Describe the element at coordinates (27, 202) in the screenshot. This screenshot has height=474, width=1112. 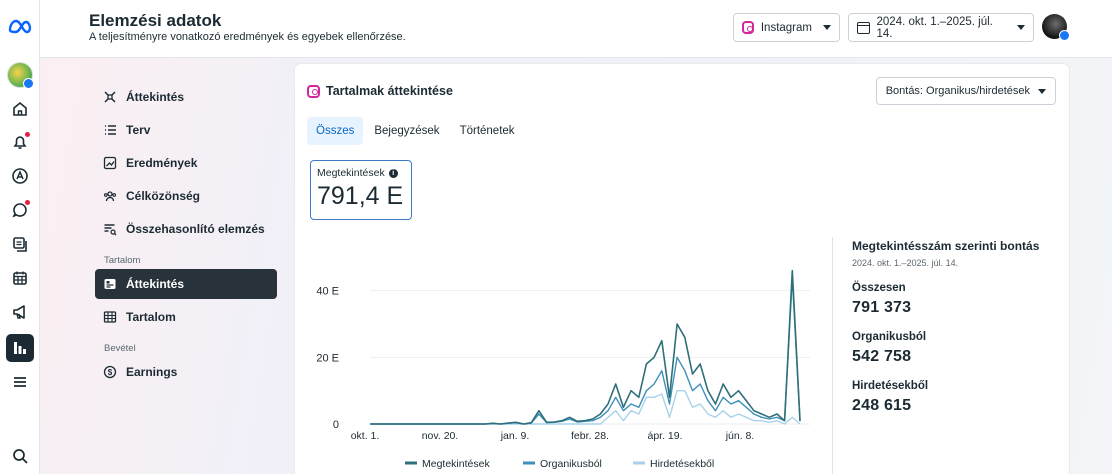
I see `messages-dot` at that location.